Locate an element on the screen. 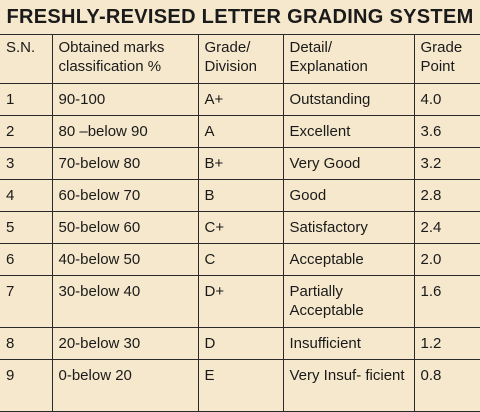  cell-point: 1.2 is located at coordinates (446, 343).